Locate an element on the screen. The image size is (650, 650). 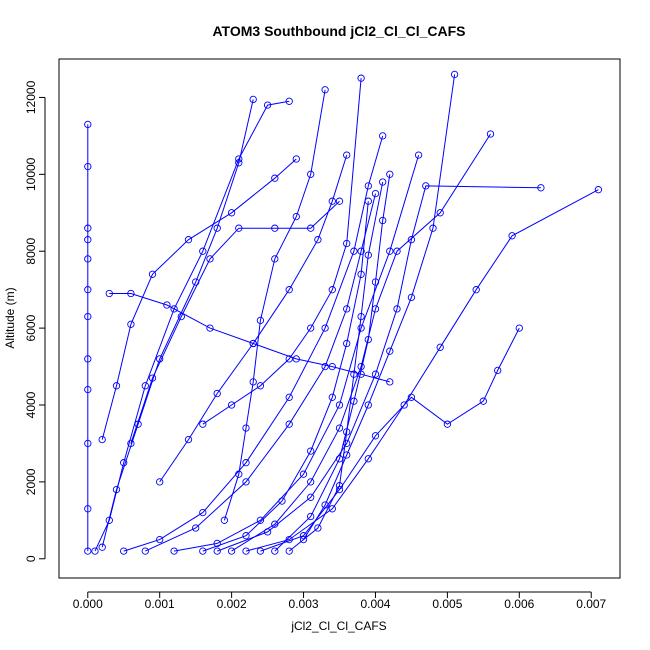
y-tick-label: 10000 is located at coordinates (31, 174).